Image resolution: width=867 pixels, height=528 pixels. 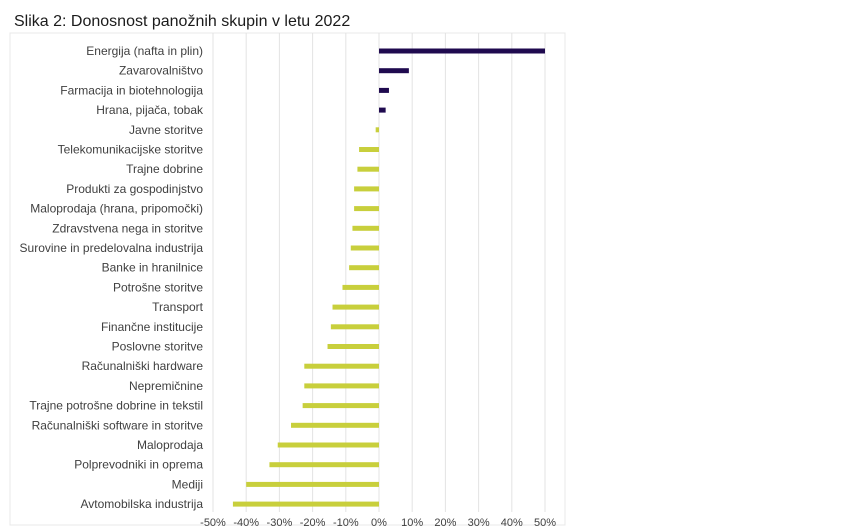 What do you see at coordinates (313, 522) in the screenshot?
I see `x-tick-label: -20%` at bounding box center [313, 522].